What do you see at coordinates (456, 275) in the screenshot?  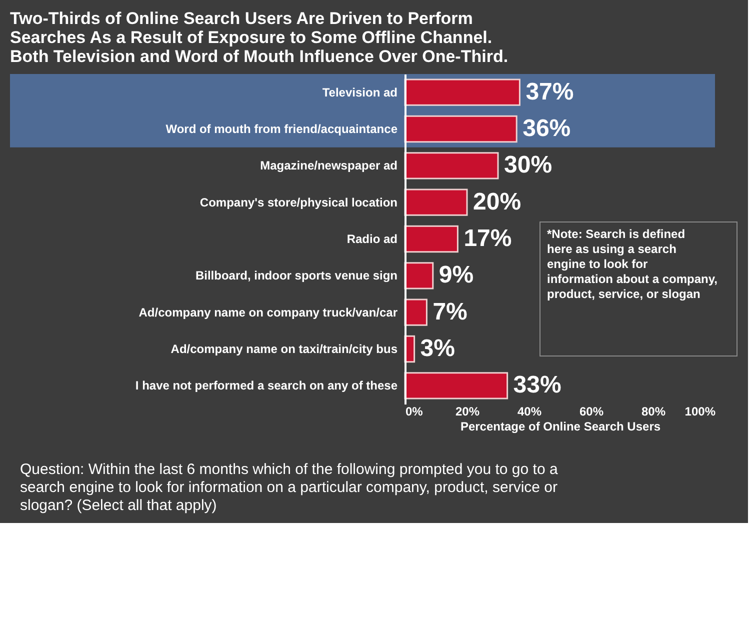 I see `data-label: 9%` at bounding box center [456, 275].